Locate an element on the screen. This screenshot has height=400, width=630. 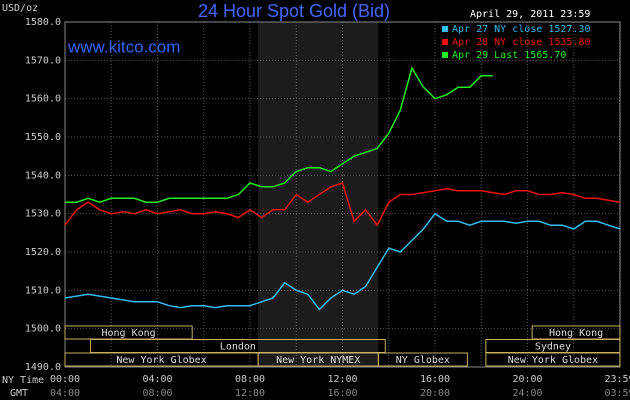
y-tick-label: 1570.0 is located at coordinates (43, 60).